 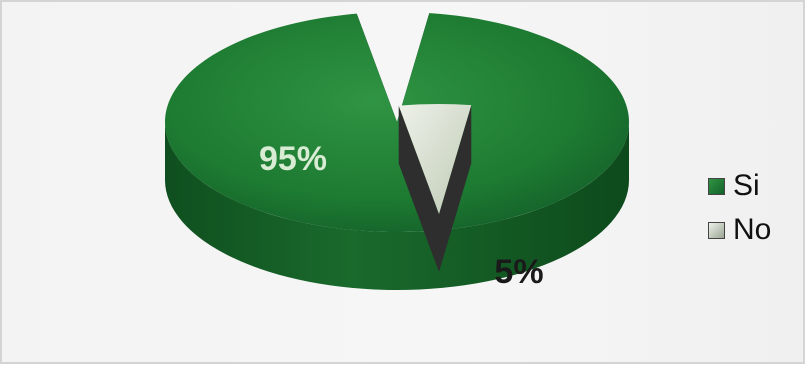 I want to click on legend: Si No, so click(x=739, y=208).